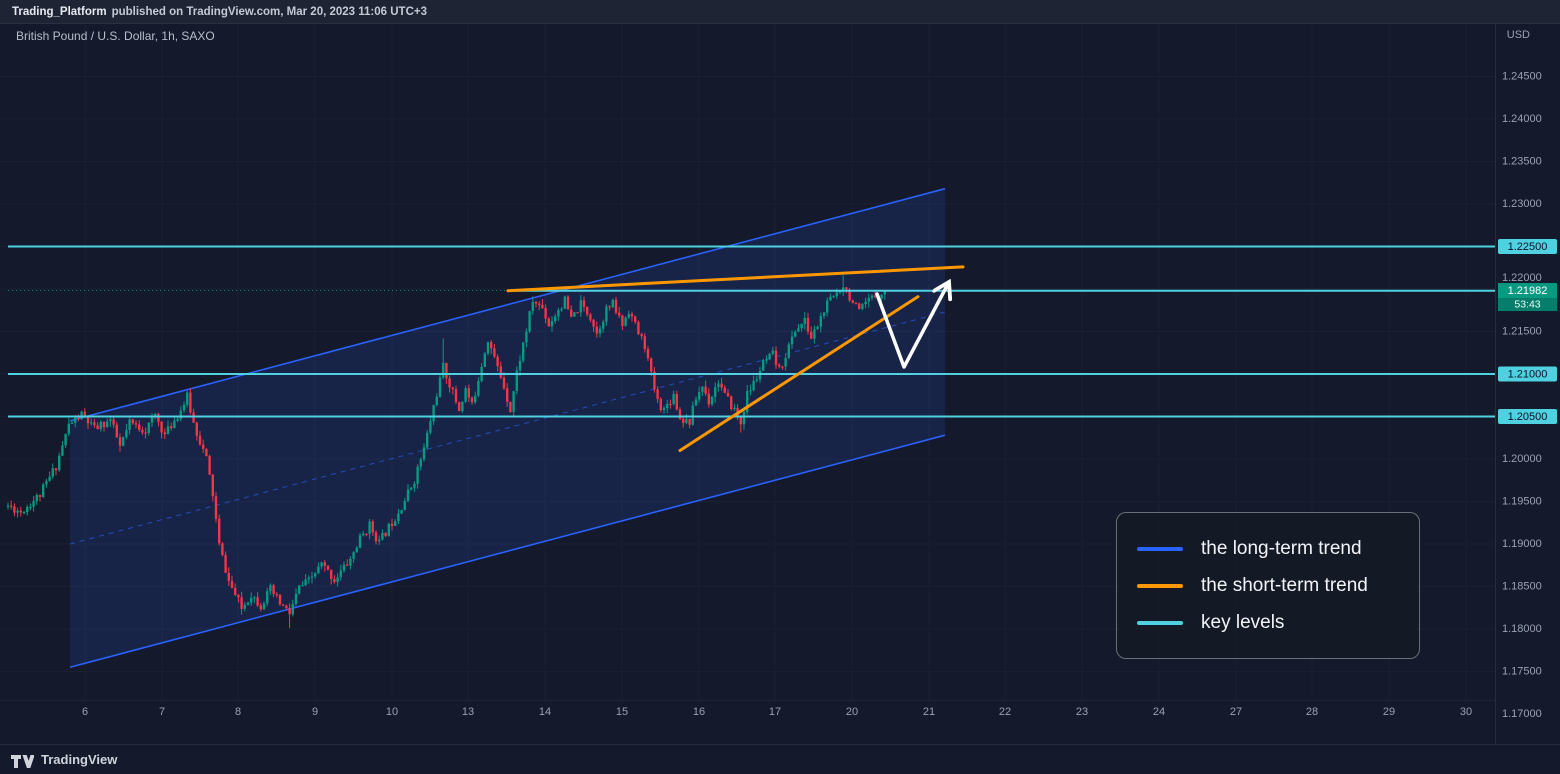 This screenshot has height=774, width=1560. I want to click on legend-item-long-term: the long-term trend, so click(1268, 549).